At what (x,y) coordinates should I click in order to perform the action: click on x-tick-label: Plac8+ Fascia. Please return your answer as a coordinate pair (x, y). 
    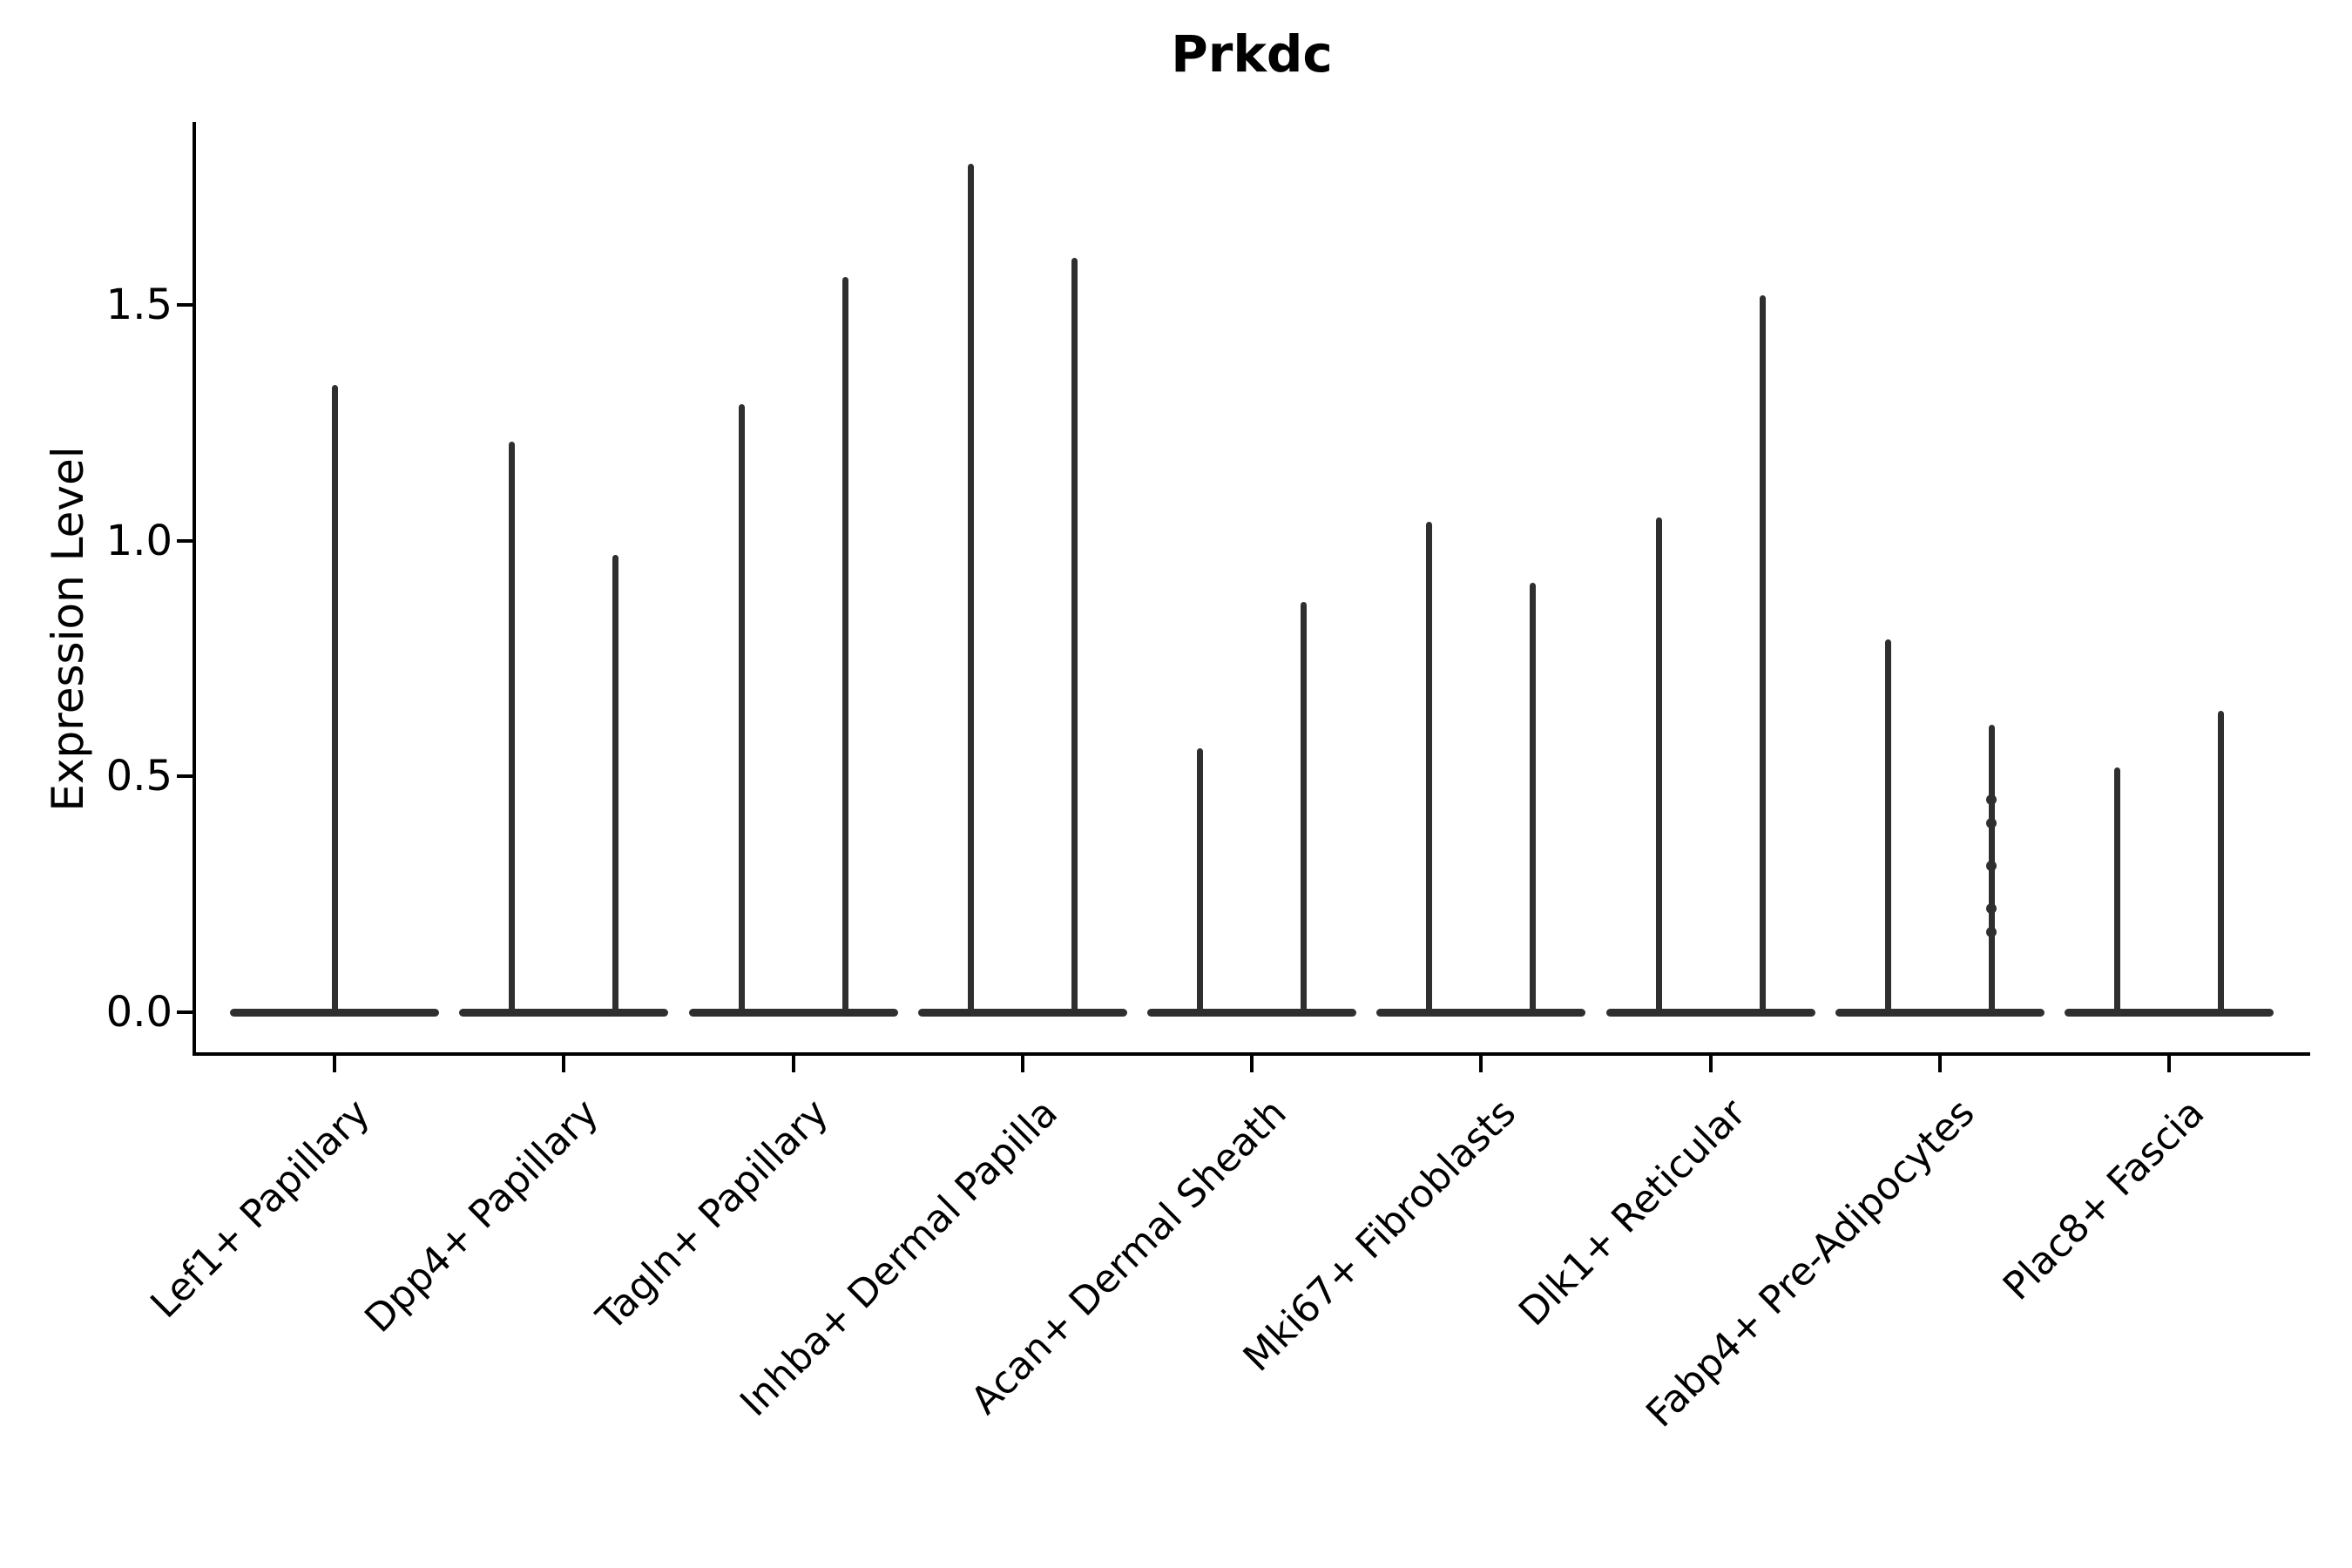
    Looking at the image, I should click on (2103, 1200).